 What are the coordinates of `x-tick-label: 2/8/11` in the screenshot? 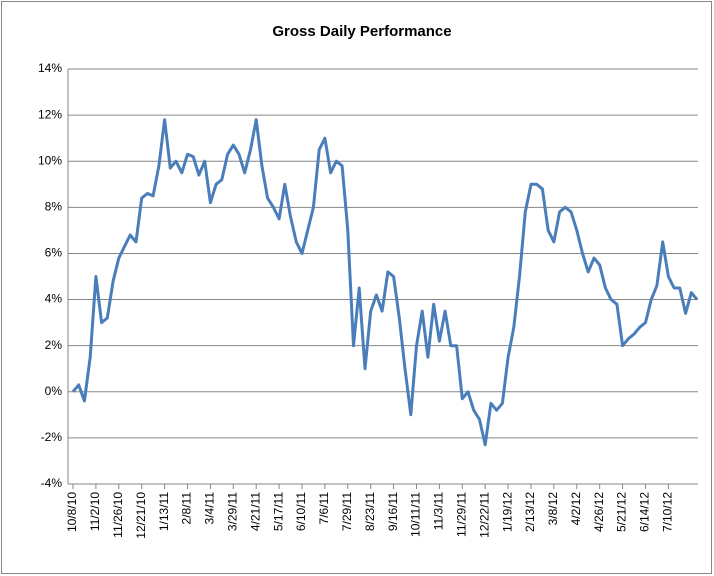 It's located at (187, 508).